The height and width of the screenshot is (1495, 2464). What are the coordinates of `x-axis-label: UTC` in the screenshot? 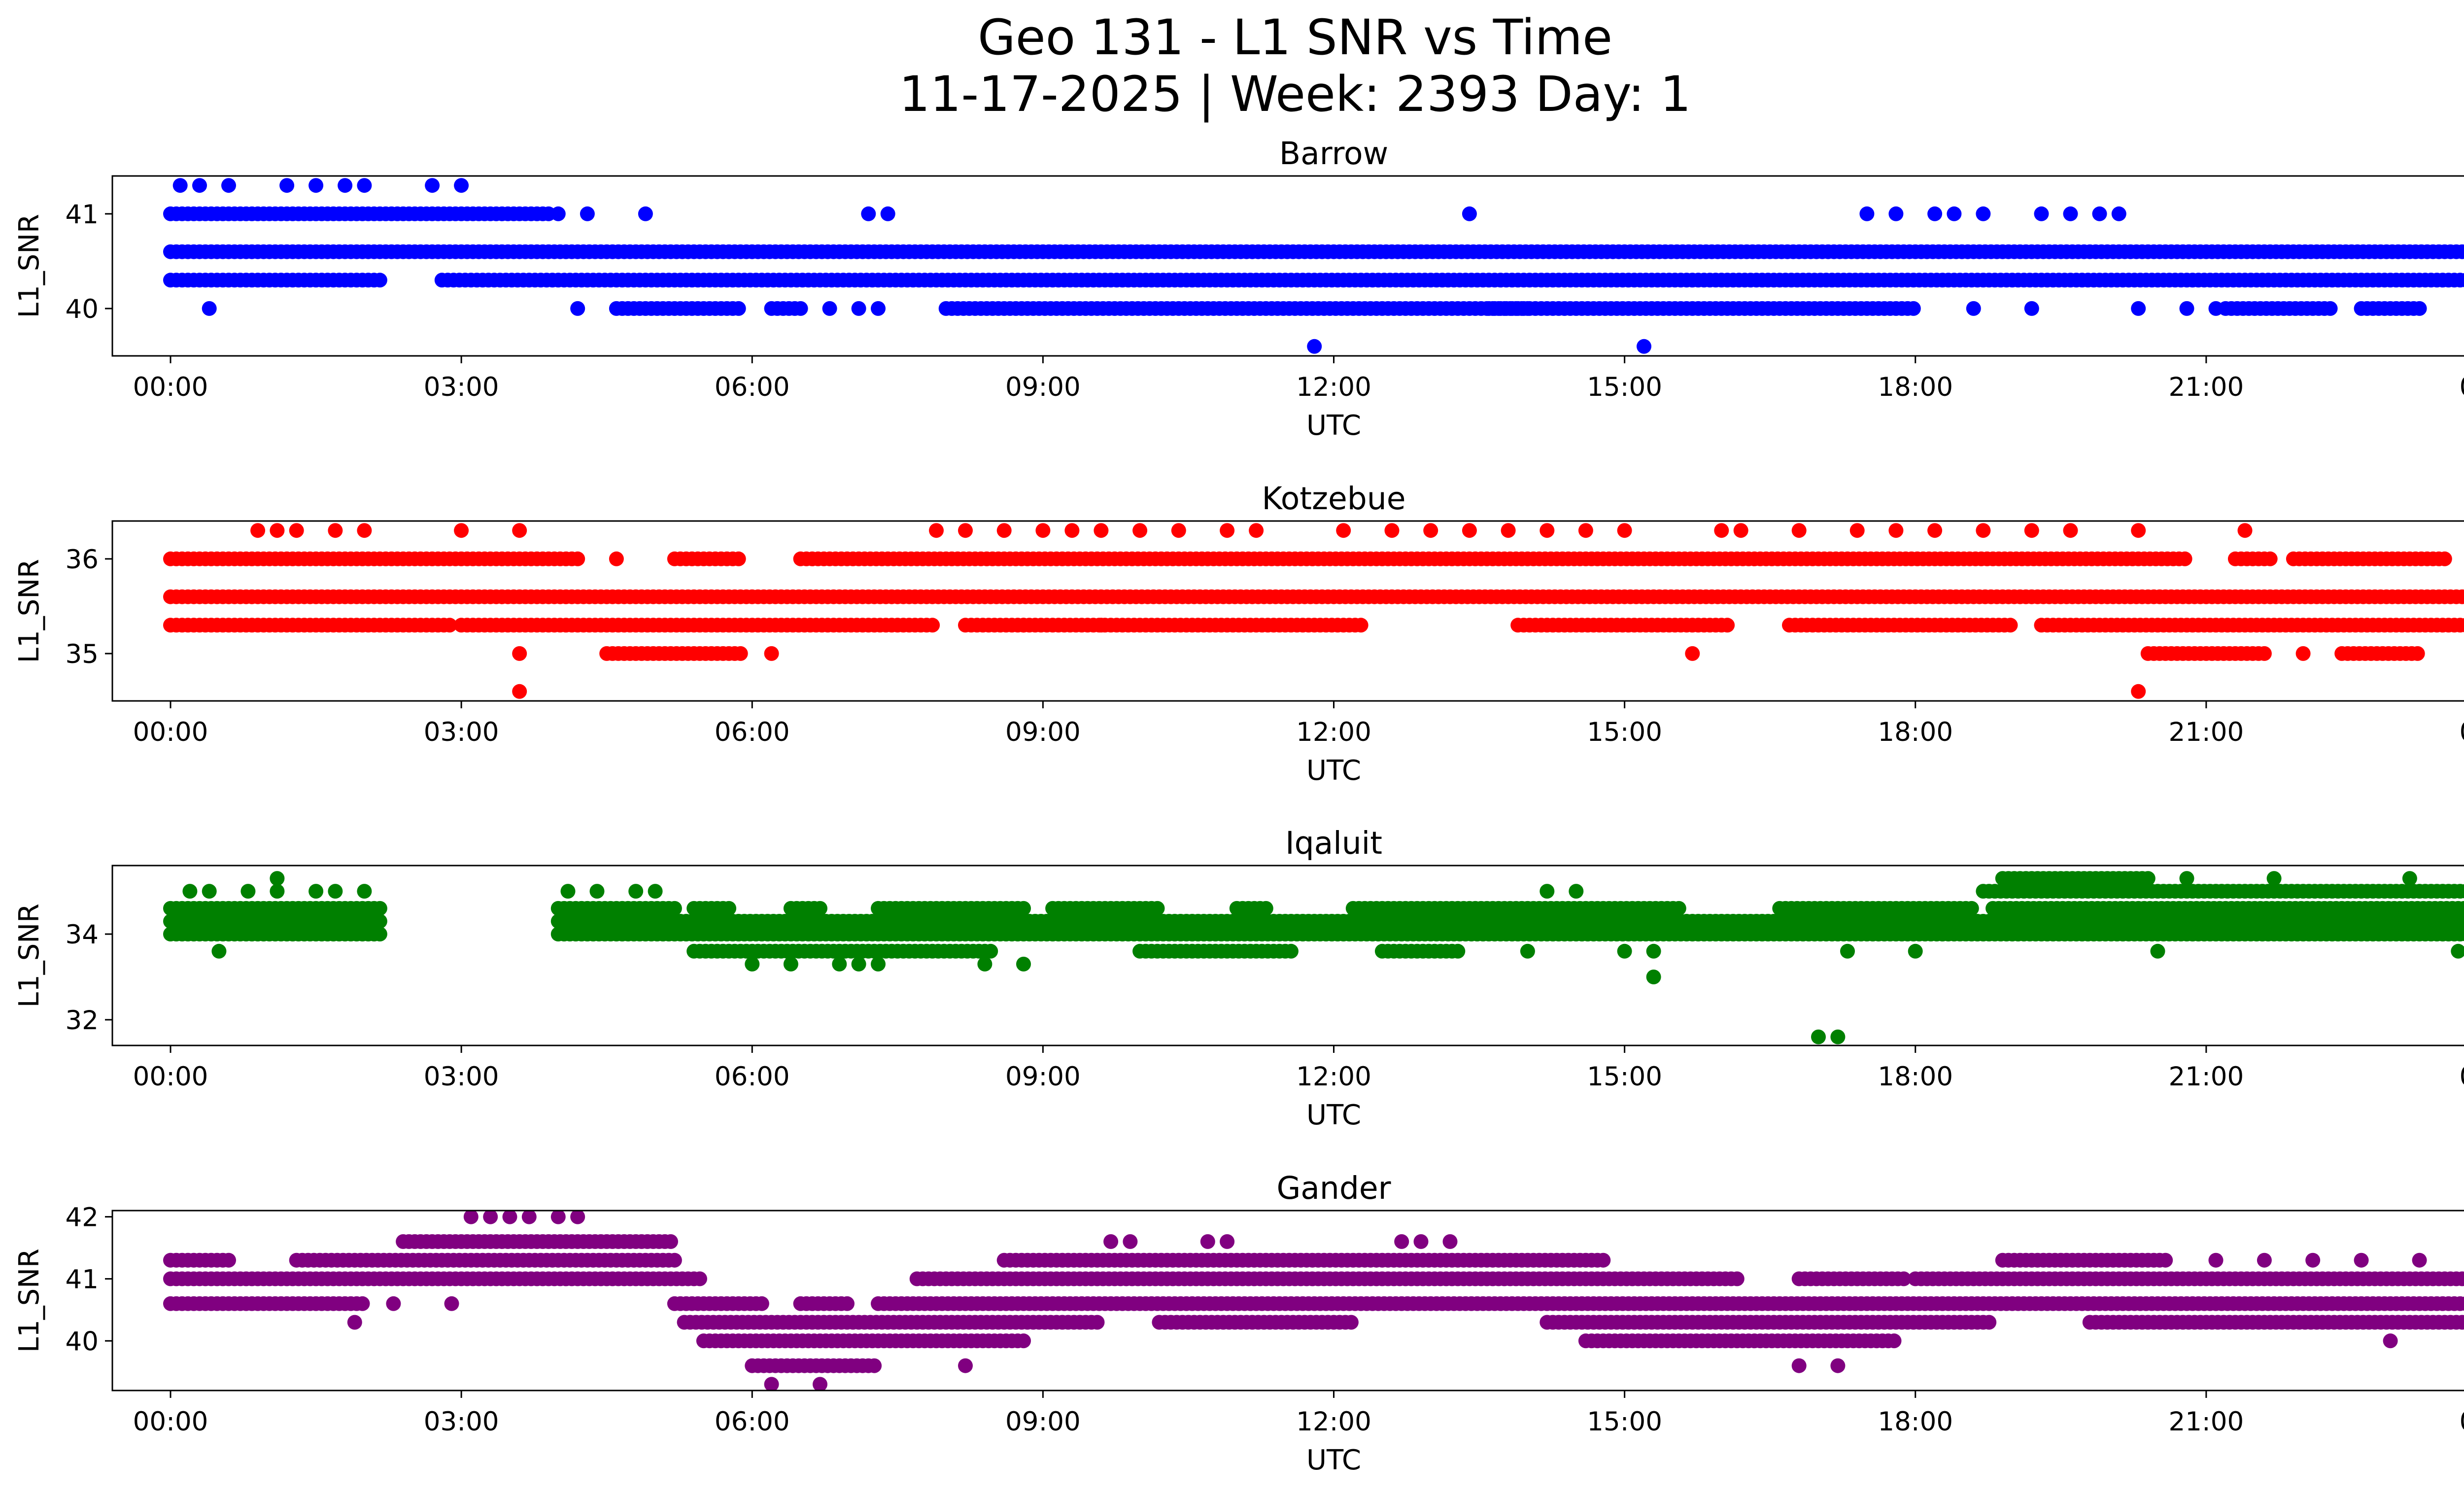 It's located at (1333, 426).